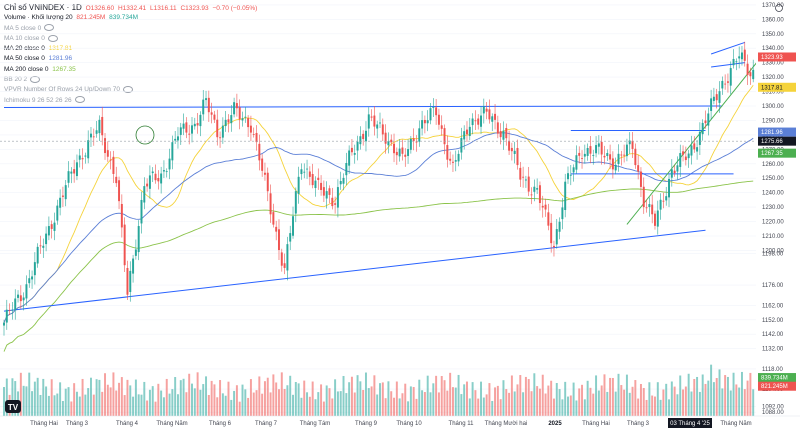 The image size is (800, 429). I want to click on legend-ma10: MA 10 close 0, so click(130, 39).